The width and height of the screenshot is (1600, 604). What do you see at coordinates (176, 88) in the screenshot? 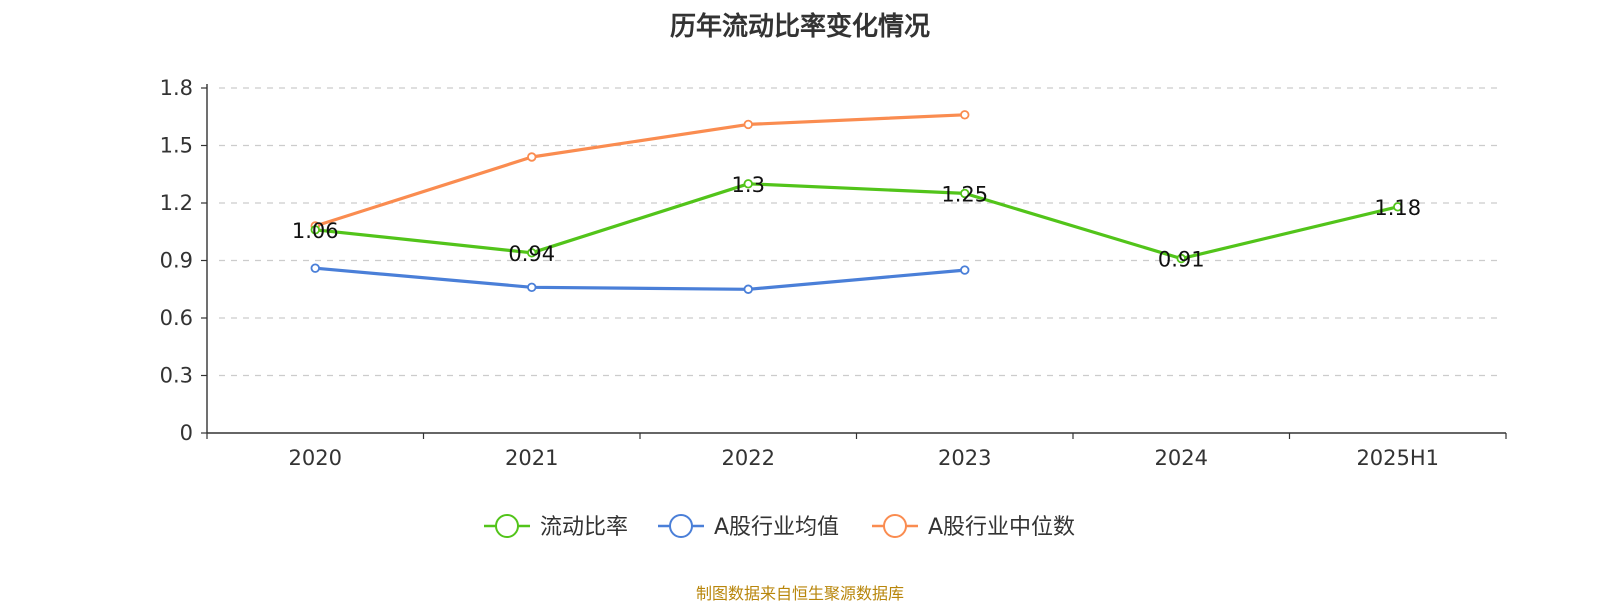
I see `y-tick-label: 1.8` at bounding box center [176, 88].